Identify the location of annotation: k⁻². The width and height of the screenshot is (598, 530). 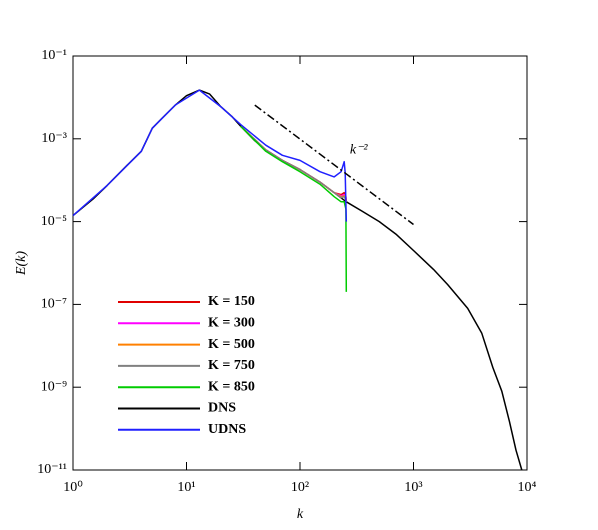
(359, 149).